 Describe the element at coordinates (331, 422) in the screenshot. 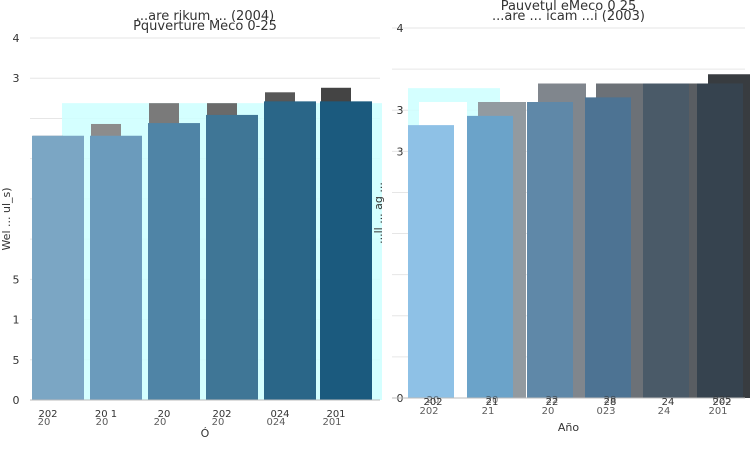

I see `panel1-x-tick-label-row2: 201` at that location.